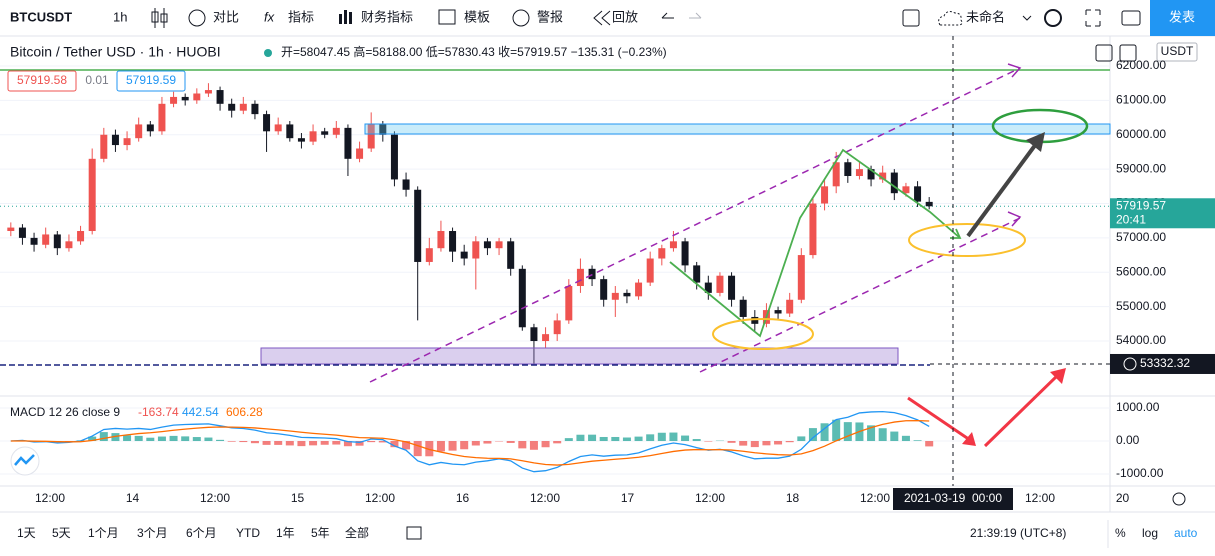  Describe the element at coordinates (625, 16) in the screenshot. I see `toolbar-item: 回放` at that location.